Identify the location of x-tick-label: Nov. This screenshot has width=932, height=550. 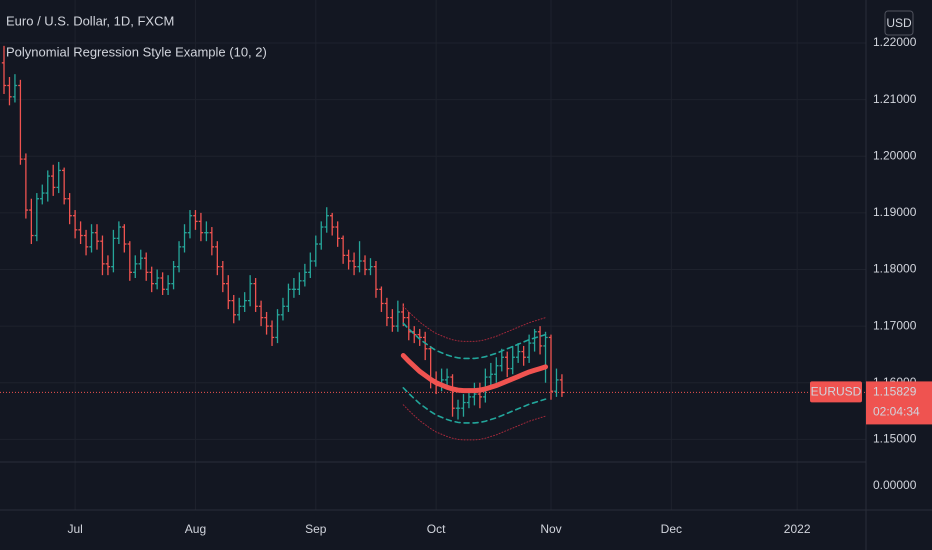
(550, 529).